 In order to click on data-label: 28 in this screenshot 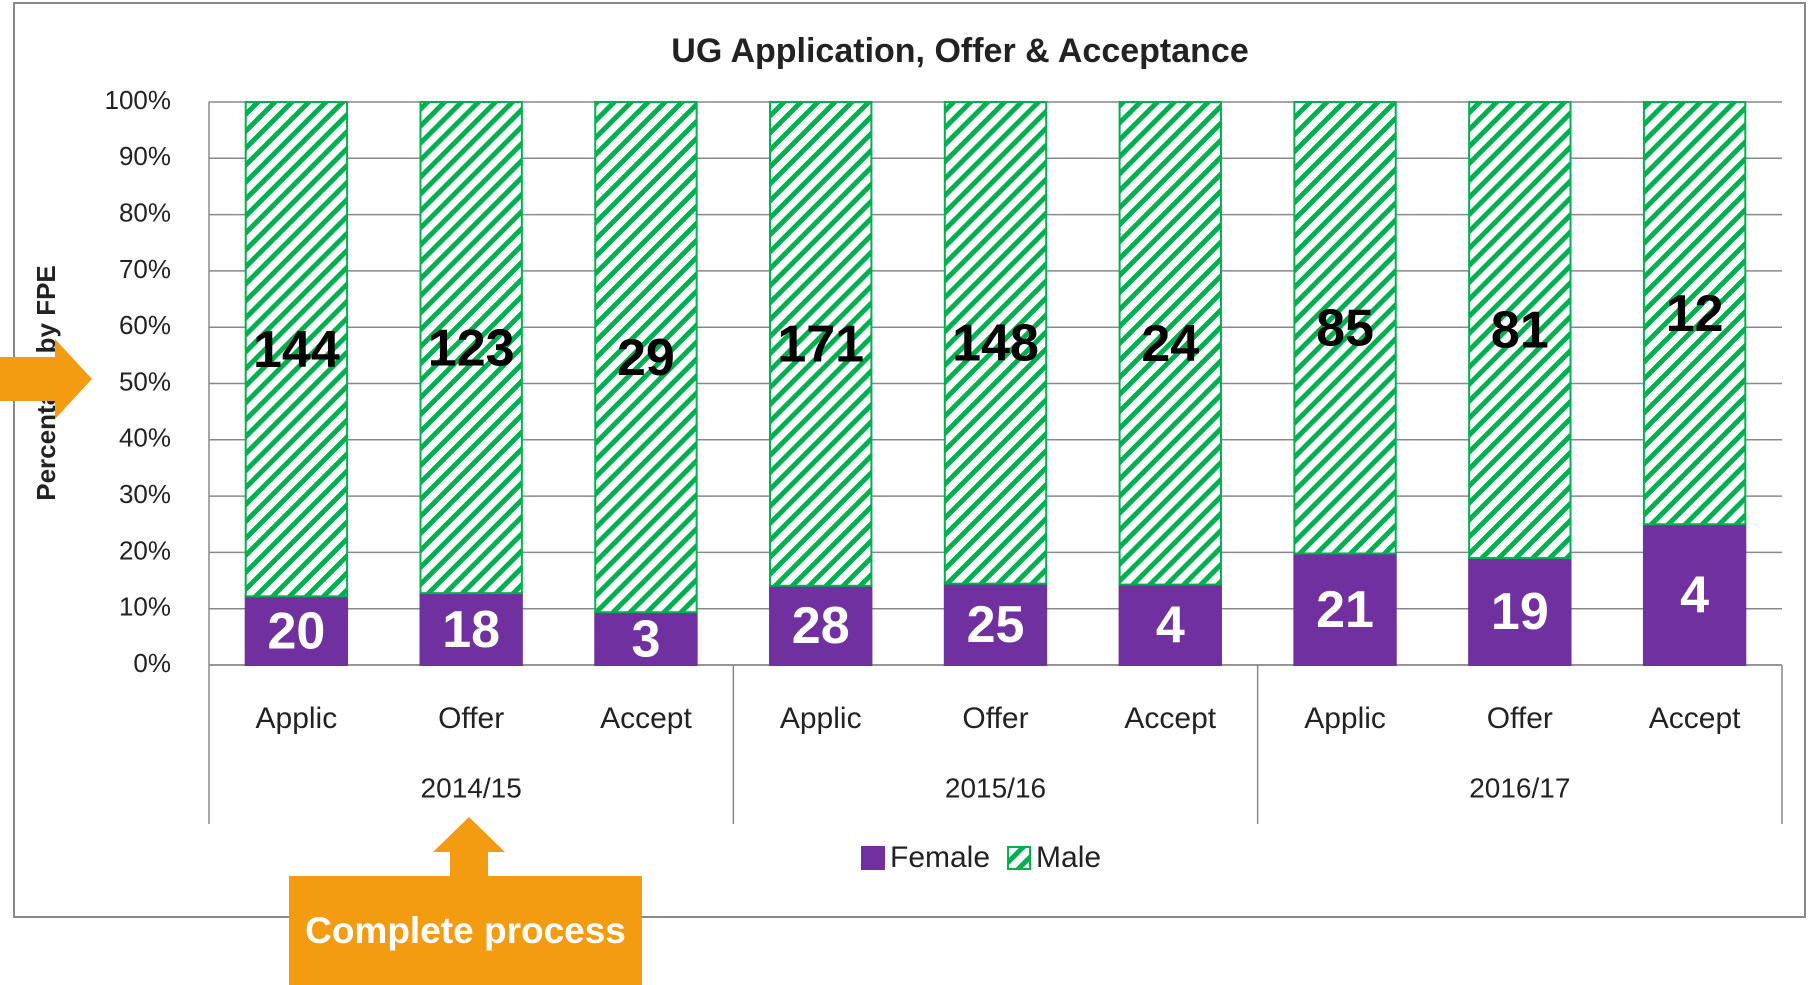, I will do `click(821, 626)`.